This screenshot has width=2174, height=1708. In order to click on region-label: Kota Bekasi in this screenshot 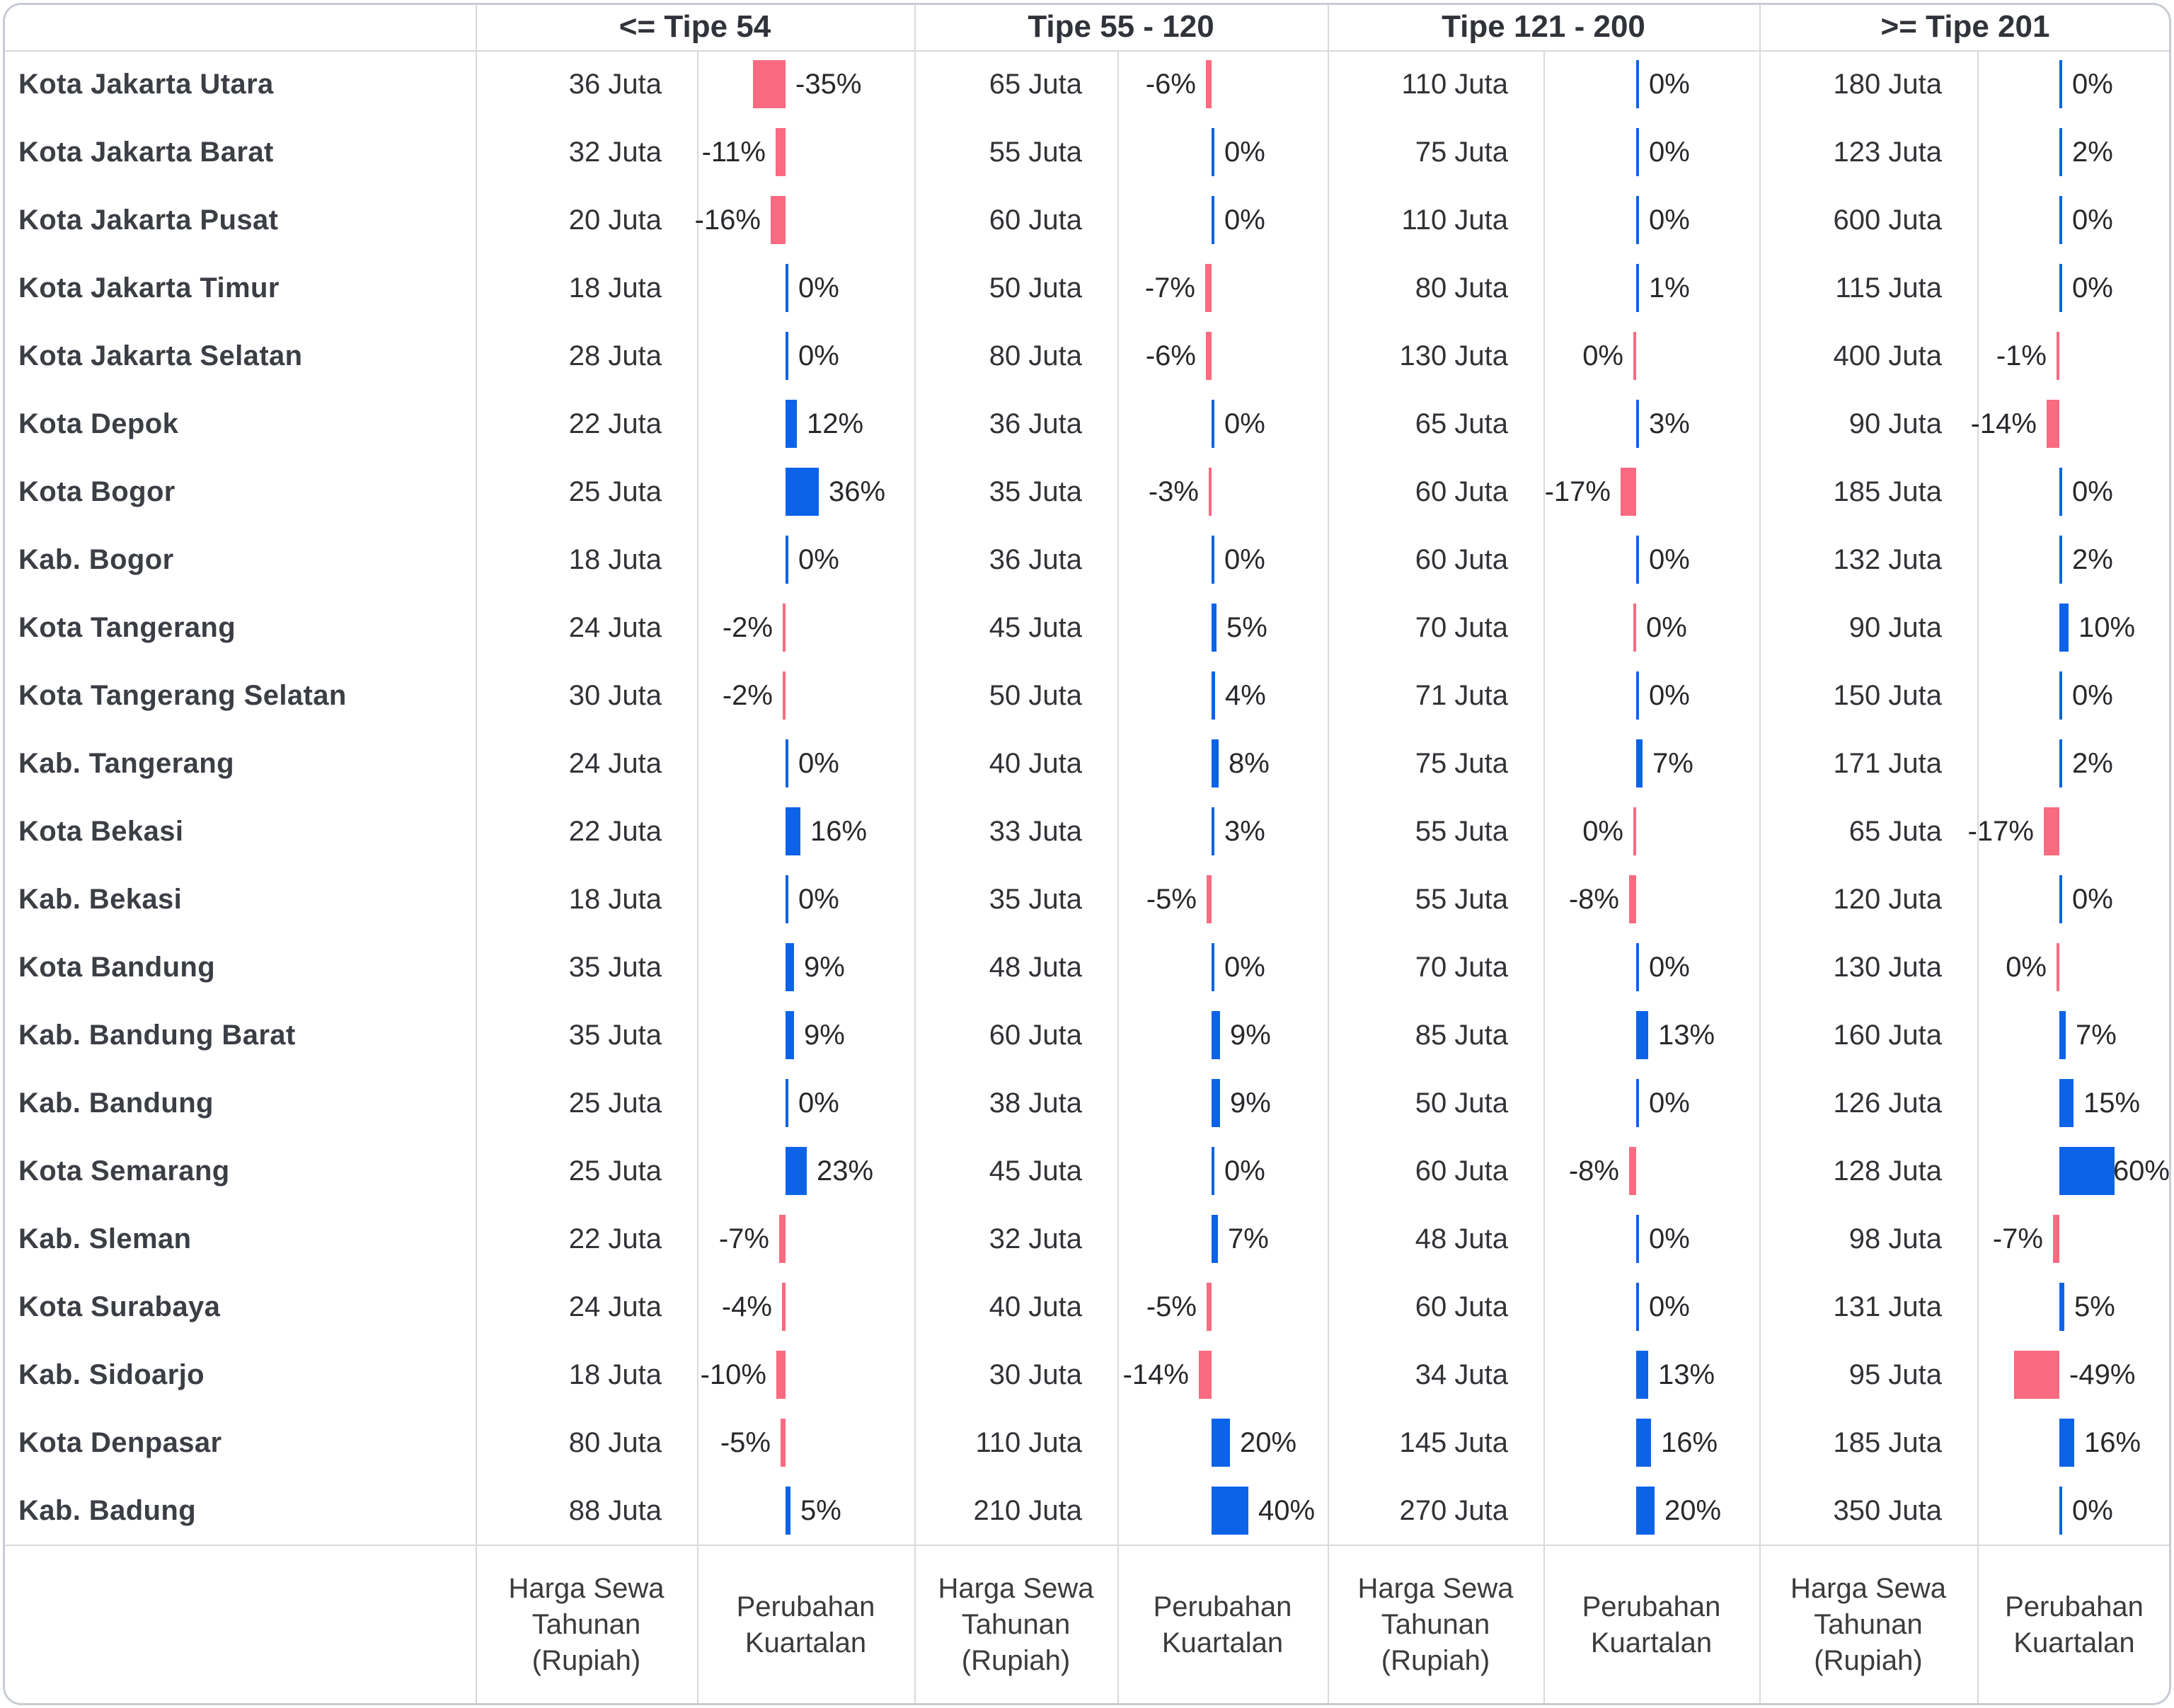, I will do `click(101, 831)`.